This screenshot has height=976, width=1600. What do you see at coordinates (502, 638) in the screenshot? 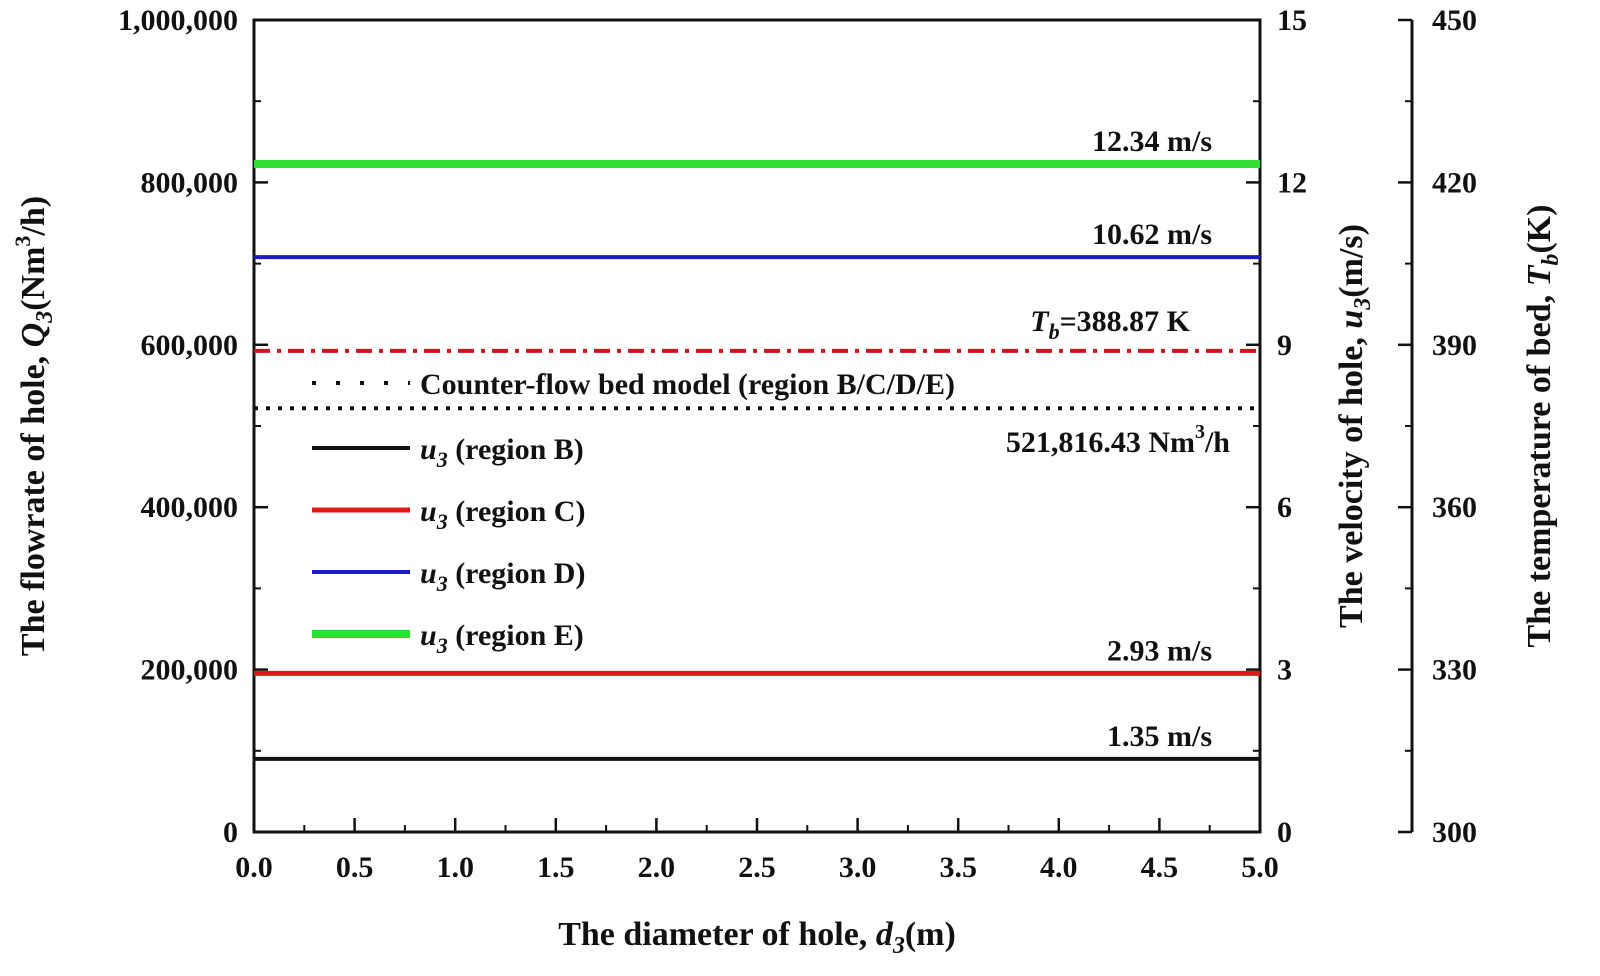
I see `legend-label-E: u3 (region E)` at bounding box center [502, 638].